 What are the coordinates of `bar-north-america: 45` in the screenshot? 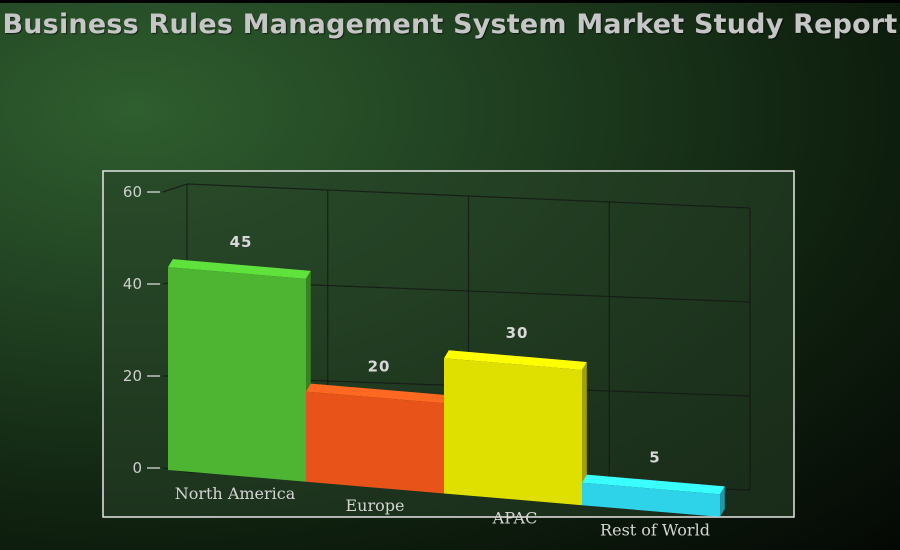 It's located at (239, 357).